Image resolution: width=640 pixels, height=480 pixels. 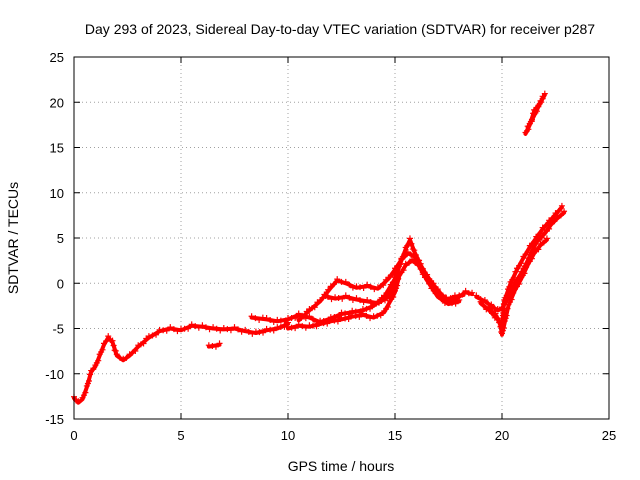 I want to click on x-tick-label: 15, so click(x=395, y=435).